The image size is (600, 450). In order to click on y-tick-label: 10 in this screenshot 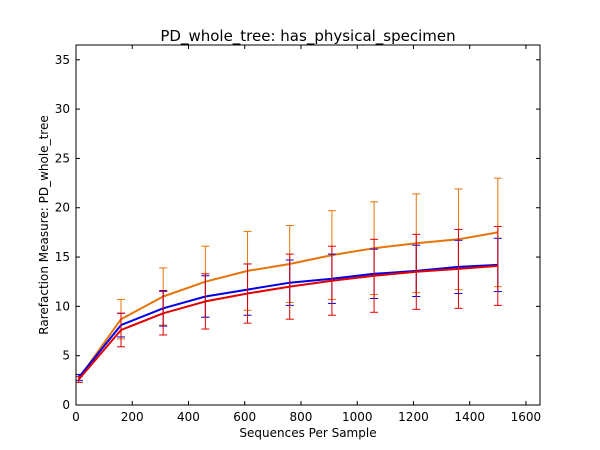, I will do `click(62, 306)`.